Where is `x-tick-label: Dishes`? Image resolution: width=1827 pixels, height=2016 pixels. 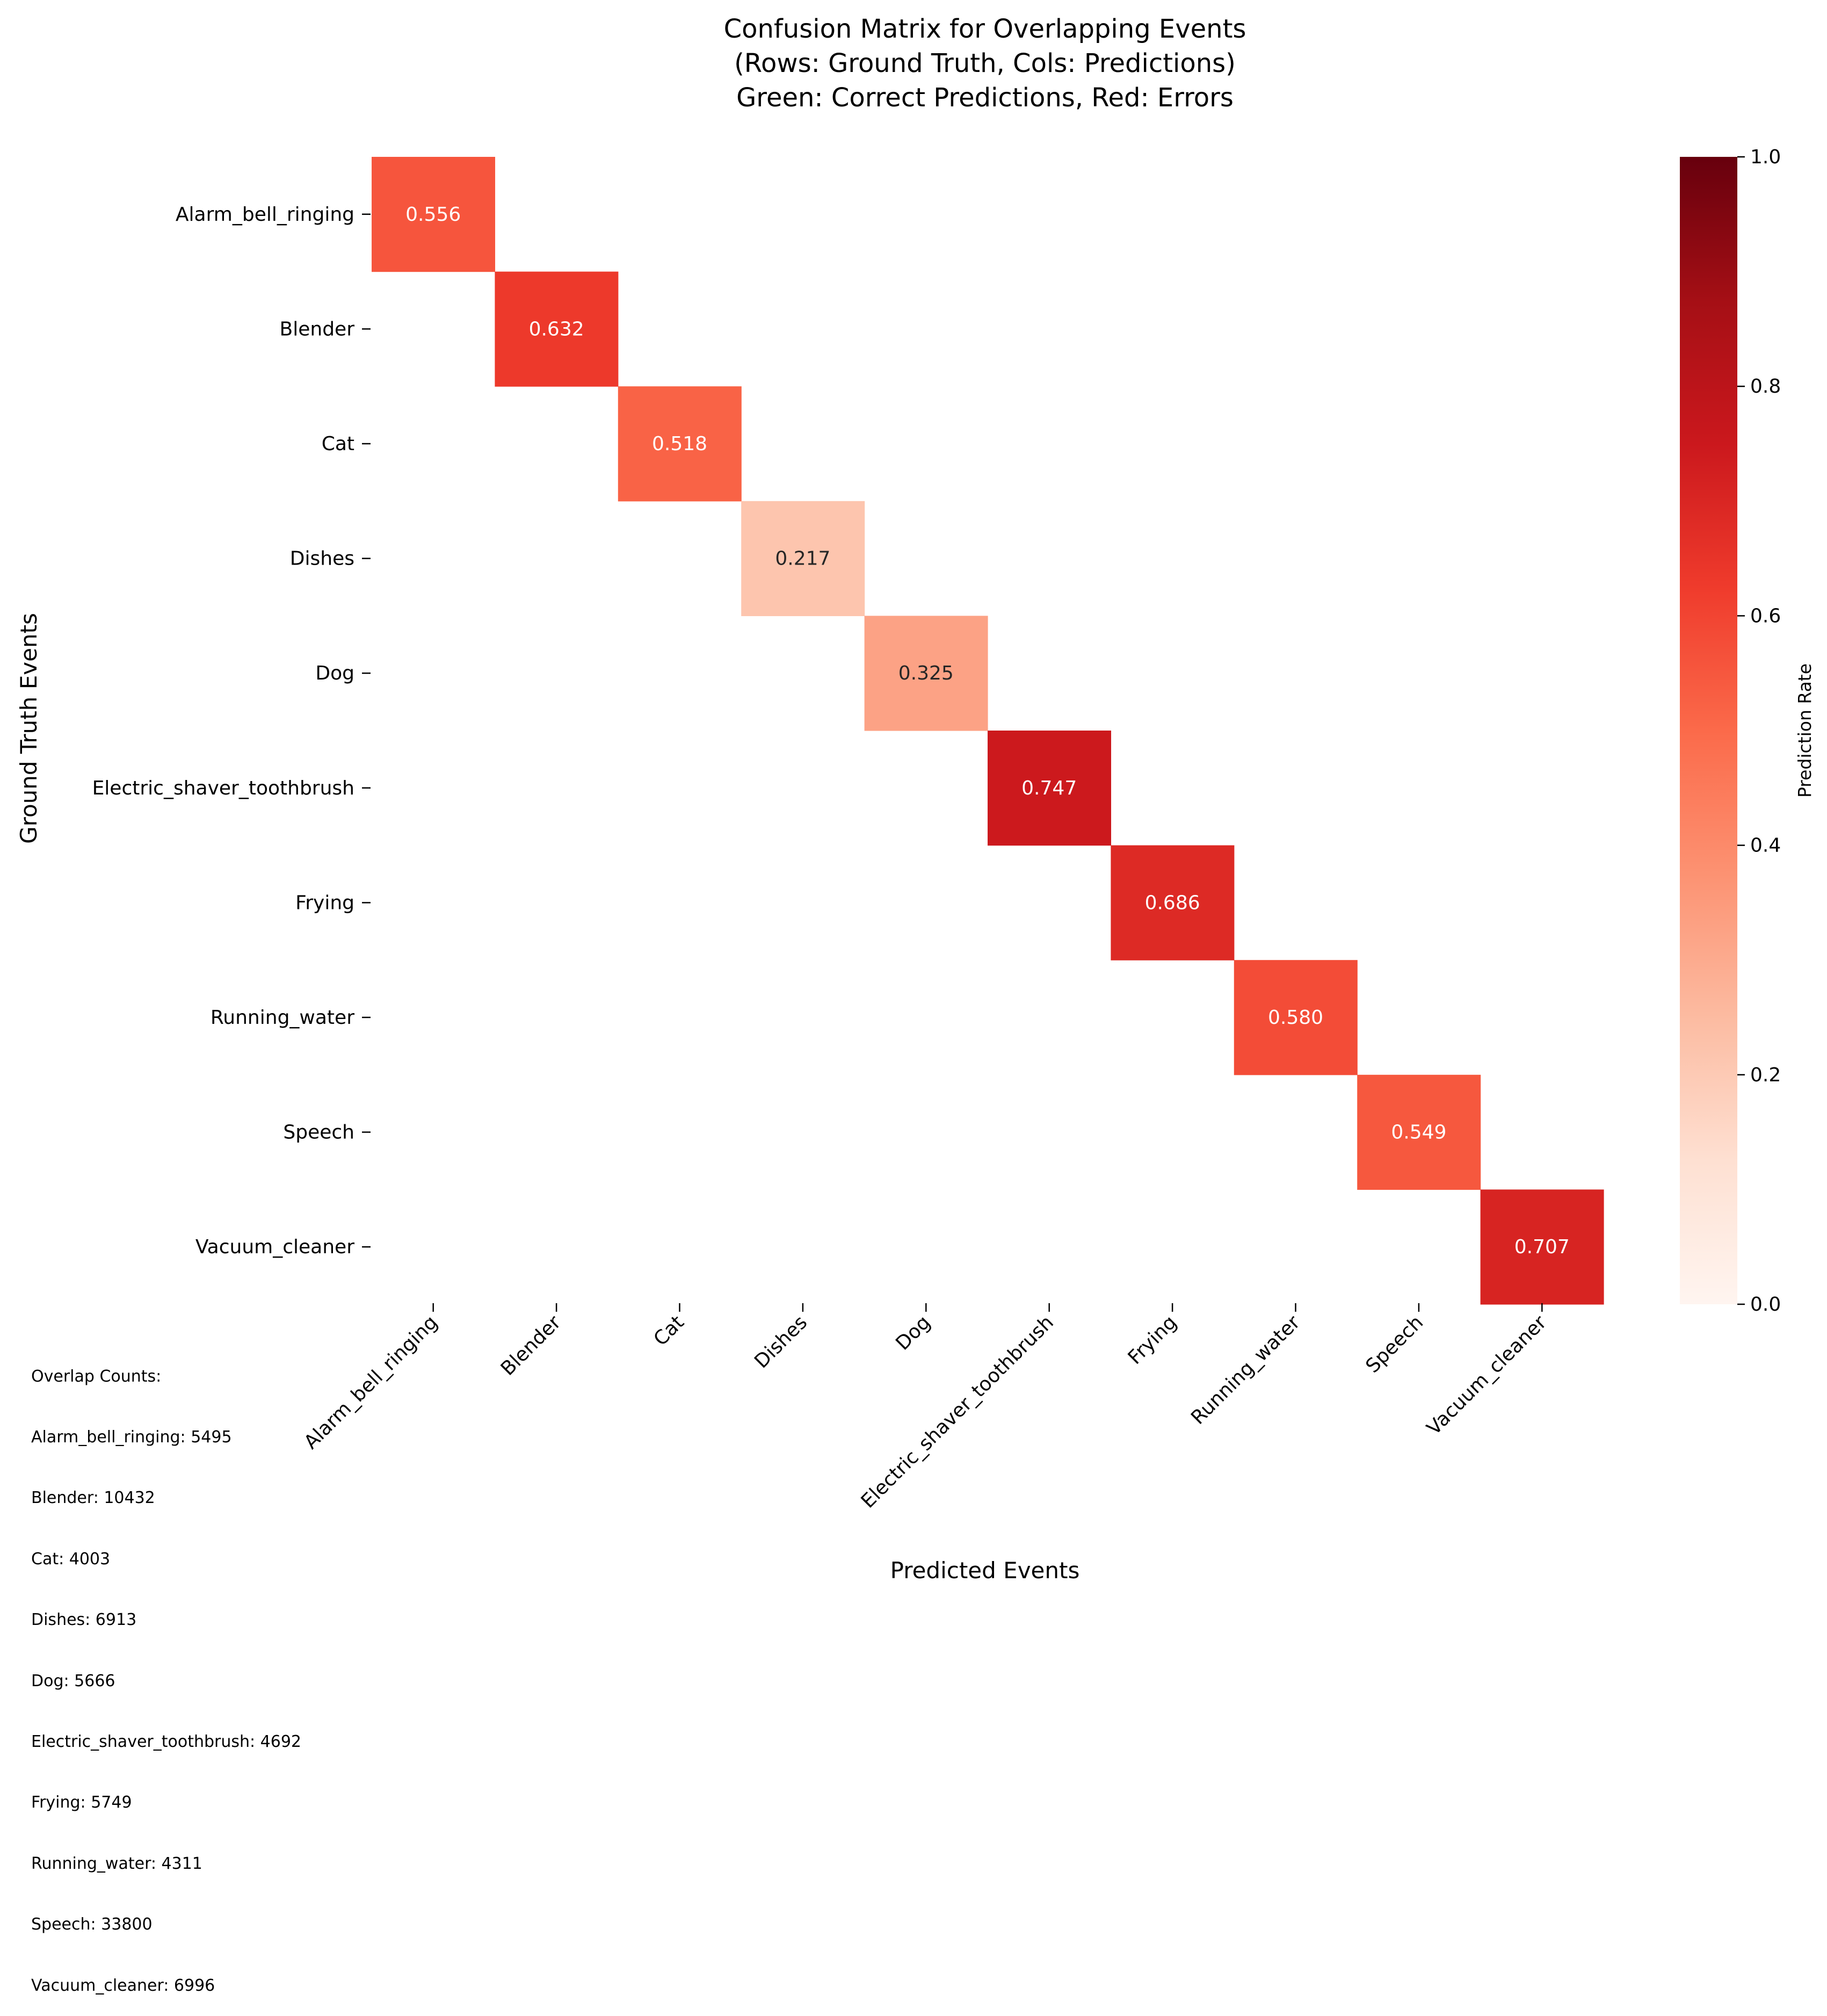 x-tick-label: Dishes is located at coordinates (780, 1341).